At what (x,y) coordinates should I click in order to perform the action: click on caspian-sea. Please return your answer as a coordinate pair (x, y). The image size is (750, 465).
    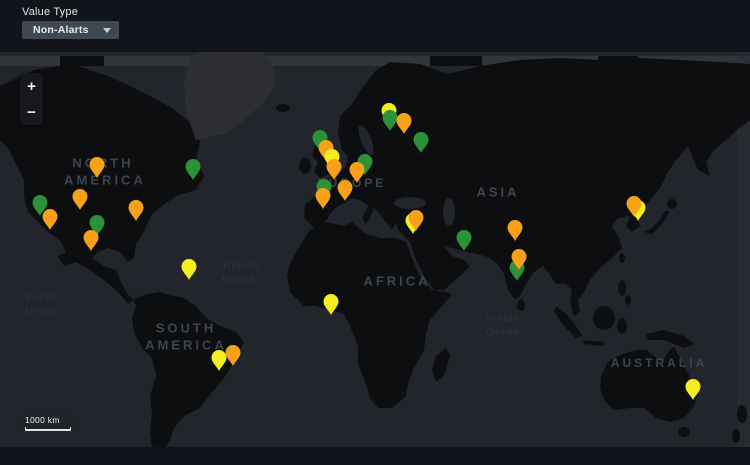
    Looking at the image, I should click on (449, 212).